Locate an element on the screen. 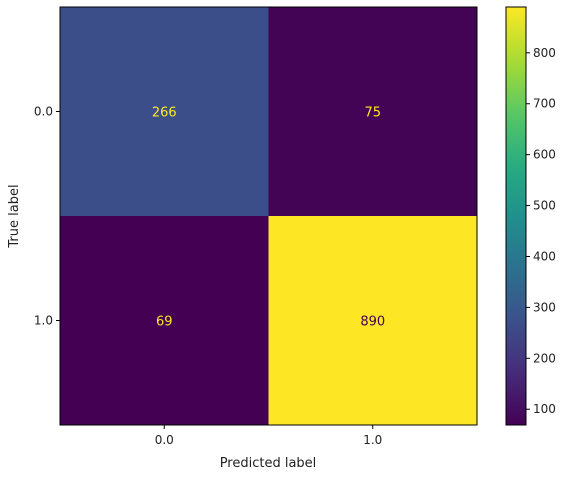 This screenshot has width=570, height=480. cell-value-label: 266 is located at coordinates (164, 113).